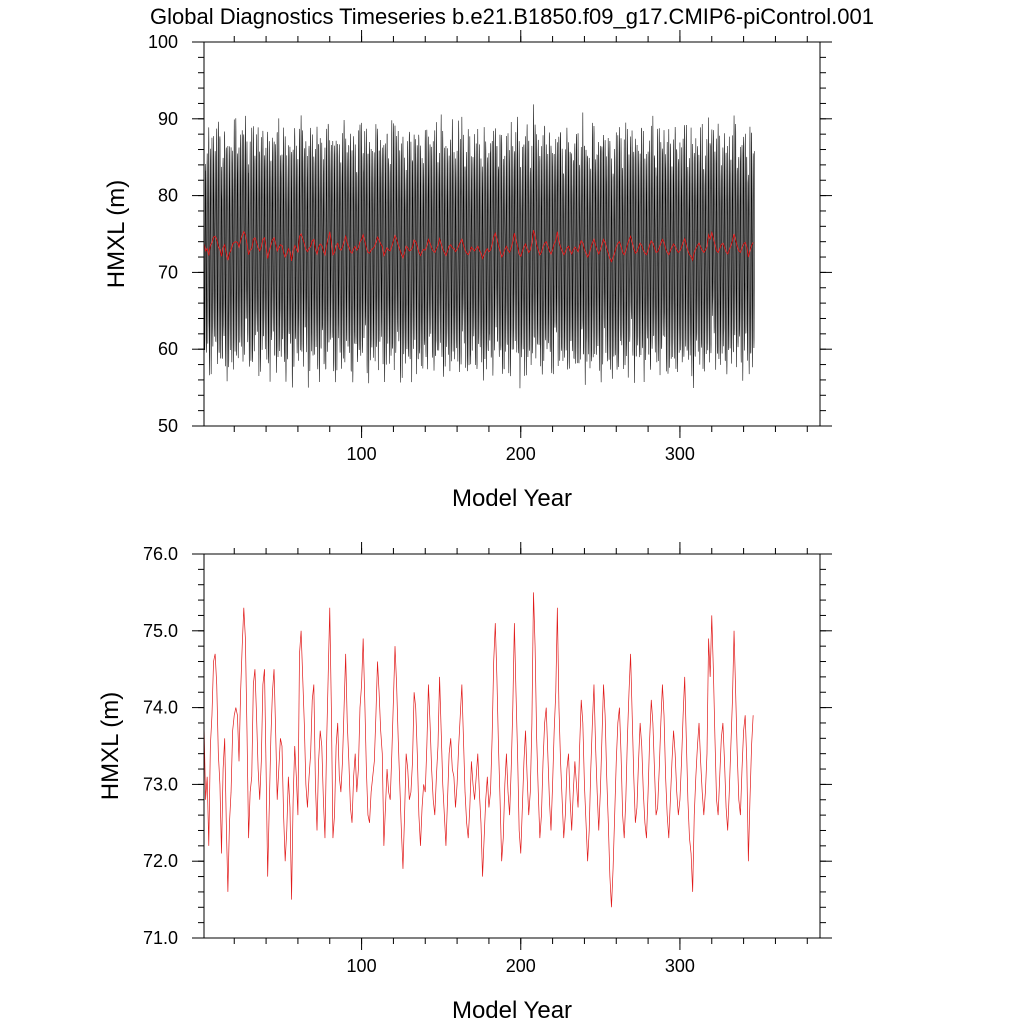 The width and height of the screenshot is (1024, 1024). I want to click on annual-series-line, so click(479, 246).